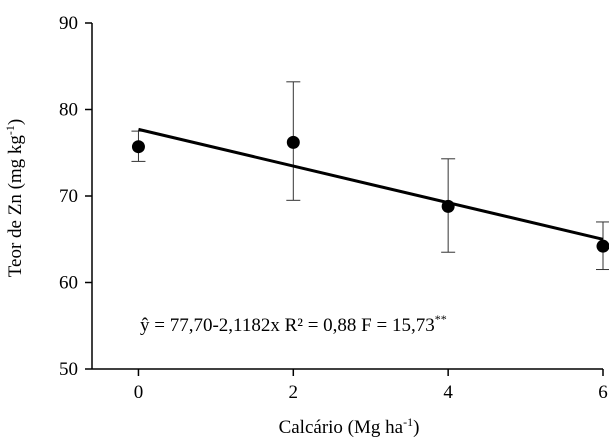 The width and height of the screenshot is (609, 441). I want to click on y-tick-label: 70, so click(68, 196).